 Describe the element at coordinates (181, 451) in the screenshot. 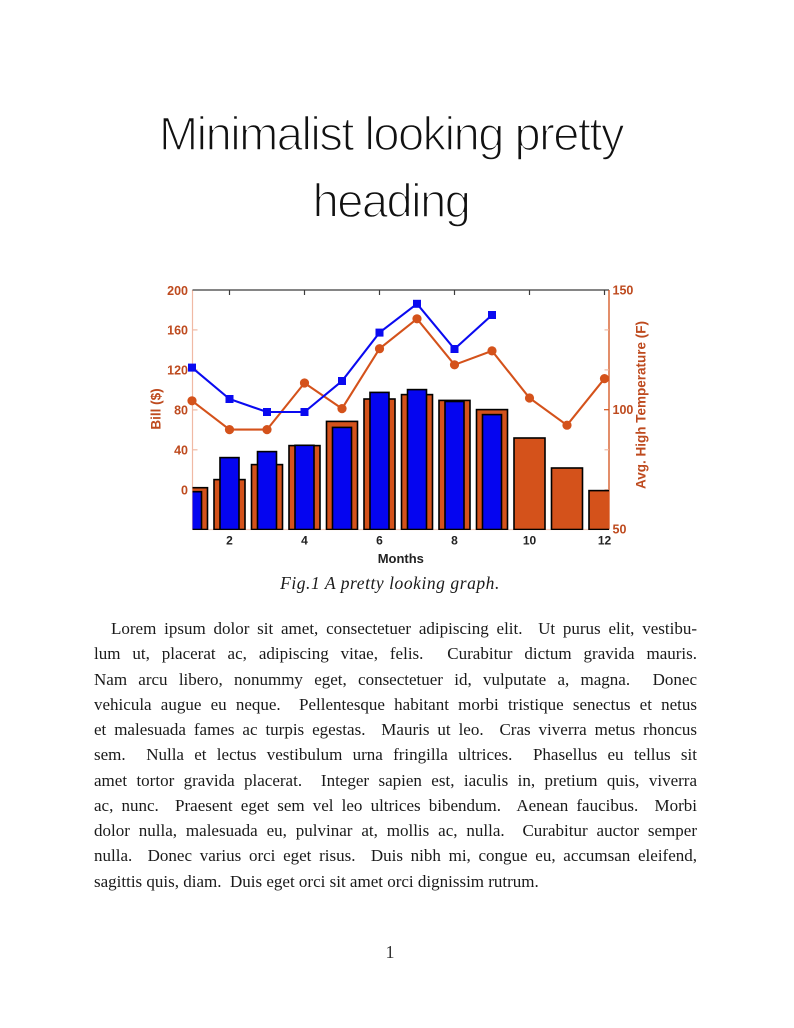

I see `svg-text: 40` at that location.